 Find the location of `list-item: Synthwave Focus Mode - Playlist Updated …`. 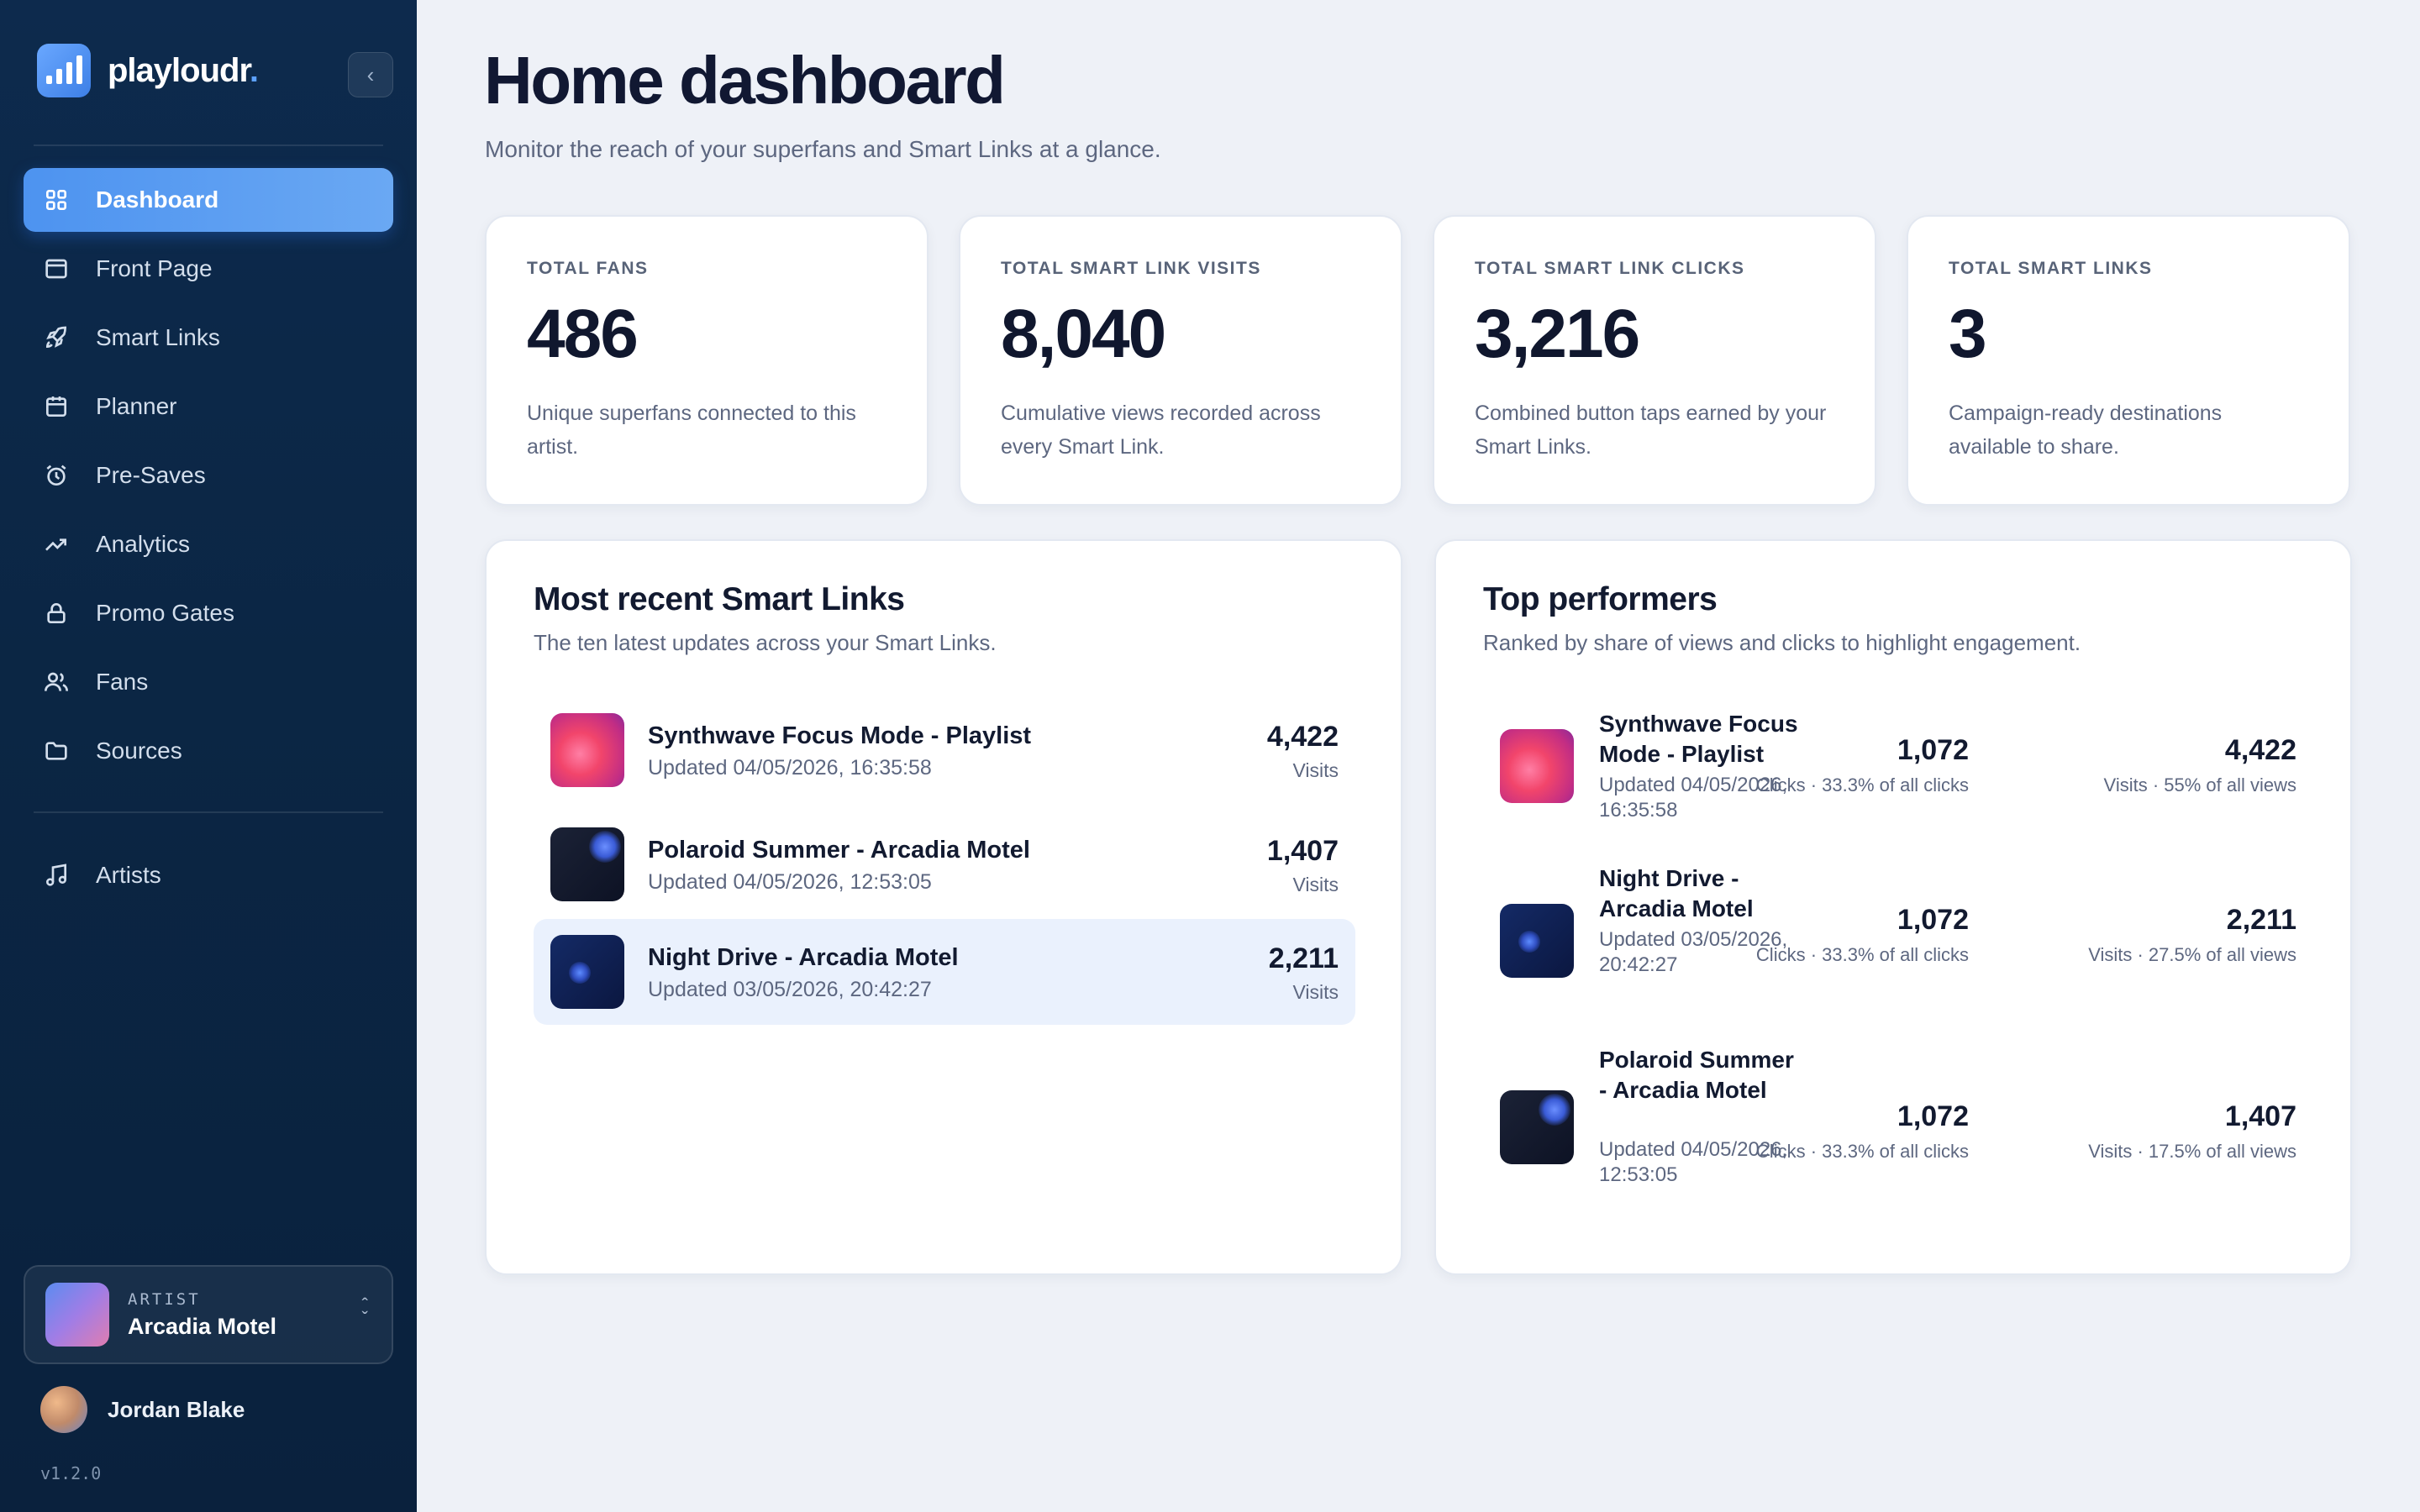

list-item: Synthwave Focus Mode - Playlist Updated … is located at coordinates (944, 750).